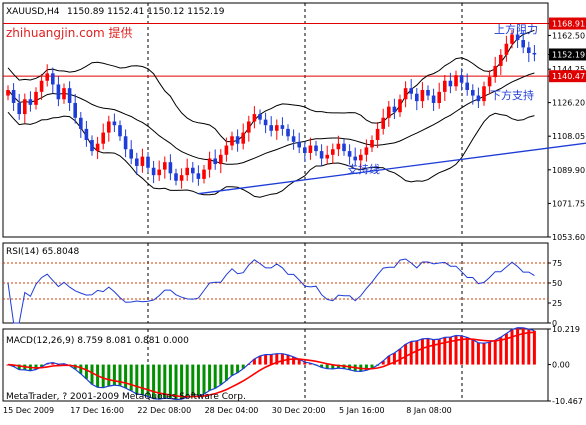 The image size is (586, 425). Describe the element at coordinates (568, 203) in the screenshot. I see `price-tick-label: 1071.75` at that location.